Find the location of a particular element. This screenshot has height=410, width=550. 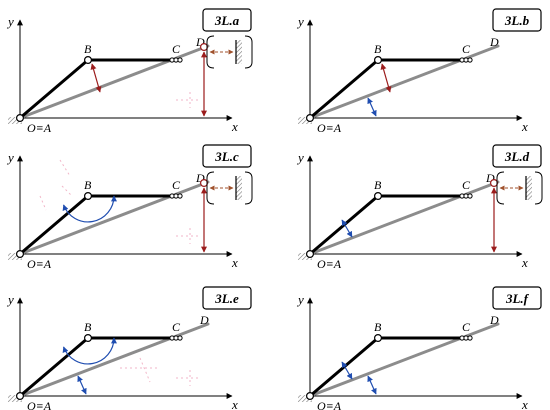

panel-3l-c: y x B C D O≡A 3L.c is located at coordinates (129, 207).